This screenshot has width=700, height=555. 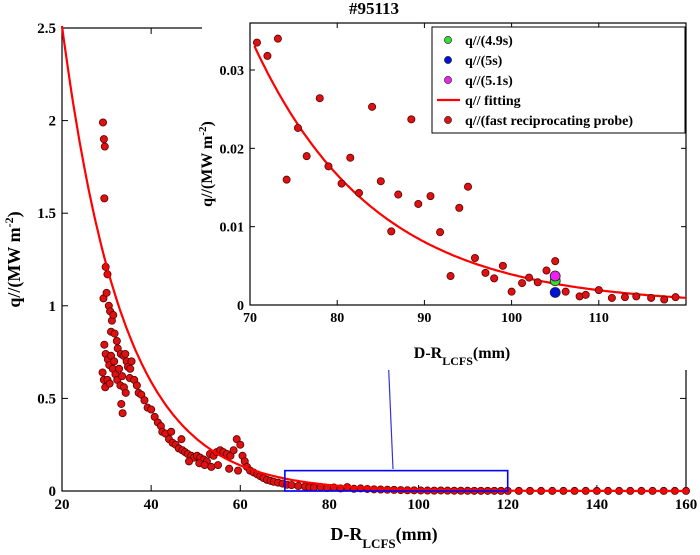 I want to click on legend-entry-label: q// fitting, so click(x=493, y=101).